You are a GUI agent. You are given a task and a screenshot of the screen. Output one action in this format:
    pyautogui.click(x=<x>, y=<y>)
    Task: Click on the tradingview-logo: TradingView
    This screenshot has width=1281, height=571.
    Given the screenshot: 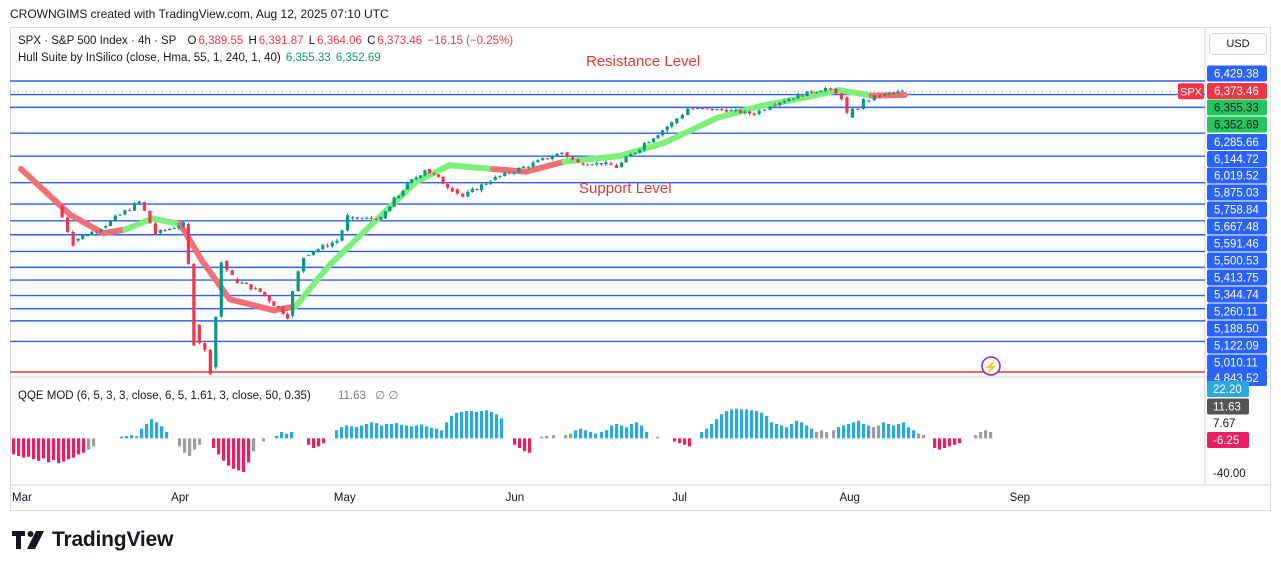 What is the action you would take?
    pyautogui.click(x=92, y=540)
    